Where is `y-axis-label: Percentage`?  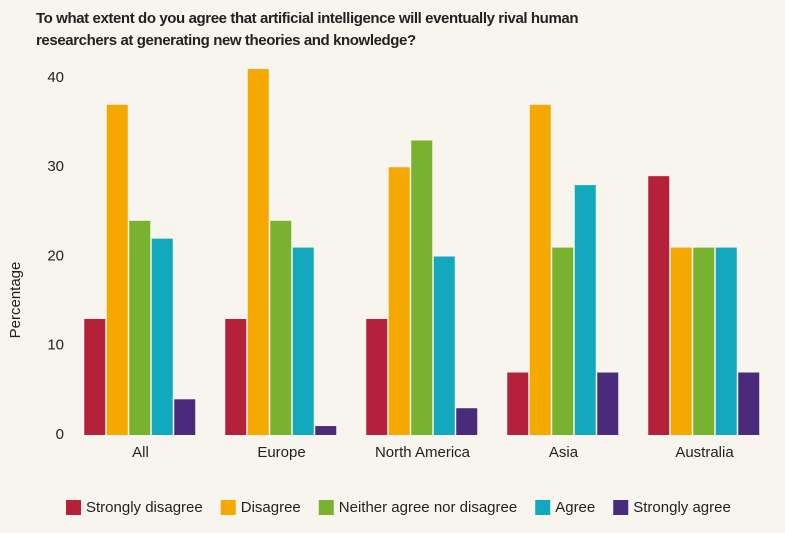
y-axis-label: Percentage is located at coordinates (15, 300).